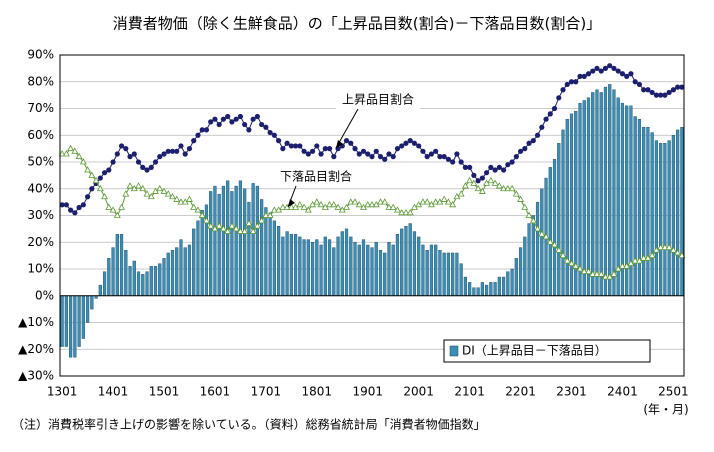 Image resolution: width=714 pixels, height=452 pixels. What do you see at coordinates (520, 392) in the screenshot?
I see `x-tick-label: 2201` at bounding box center [520, 392].